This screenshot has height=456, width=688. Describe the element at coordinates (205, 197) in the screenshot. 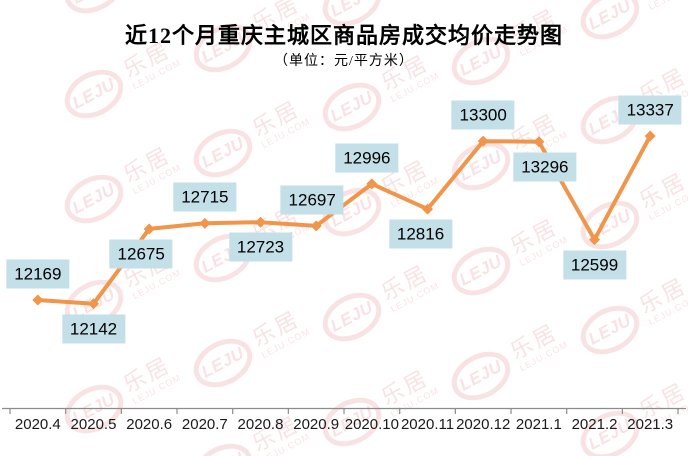

I see `data-label: 12715` at that location.